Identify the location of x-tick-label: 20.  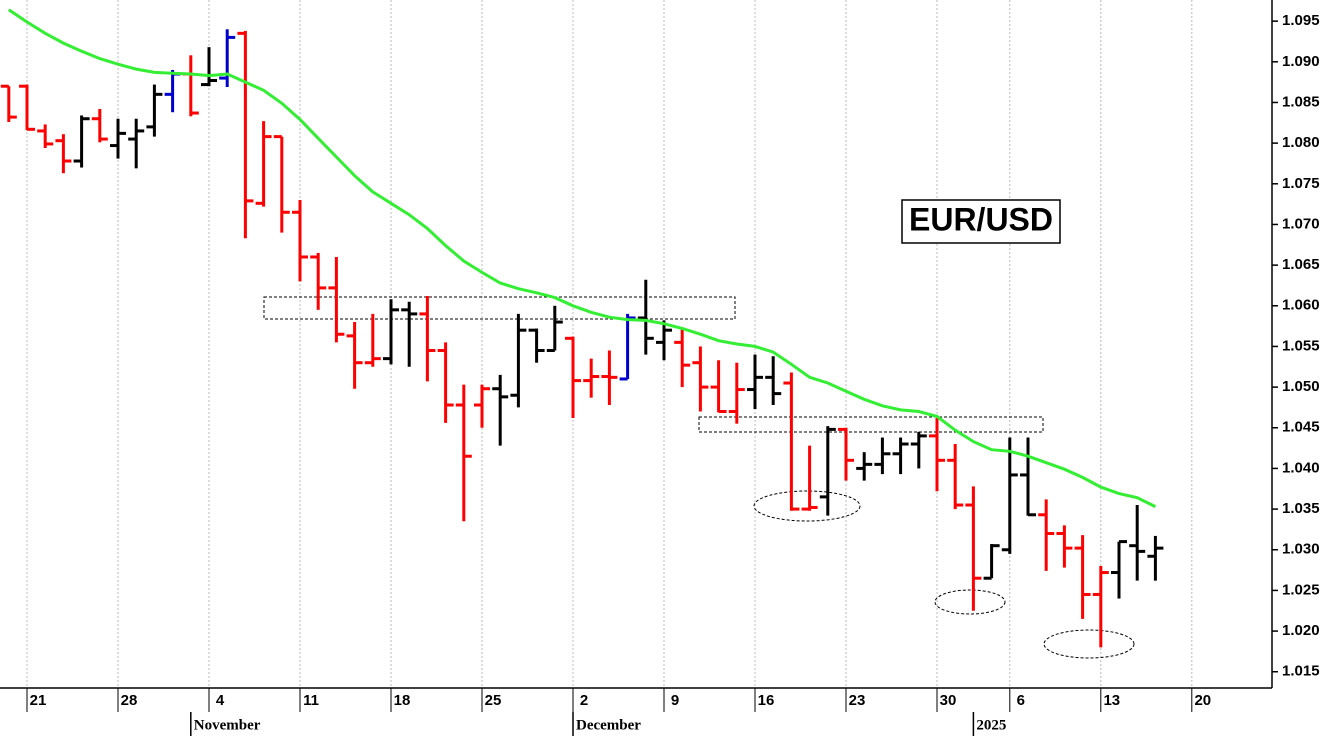
(1202, 700).